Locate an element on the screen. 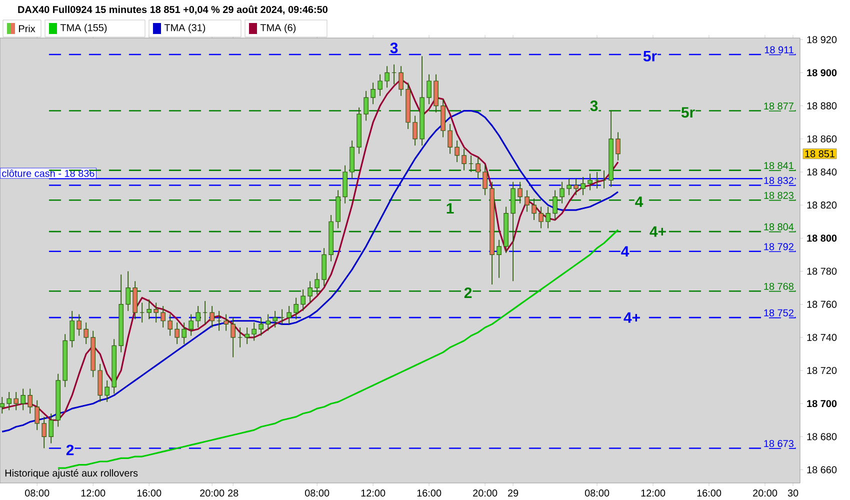 The height and width of the screenshot is (500, 850). chart-title: DAX40 Full0924 15 minutes 18 851 +0,04 % 29 août 2024, 09:46:50 is located at coordinates (173, 10).